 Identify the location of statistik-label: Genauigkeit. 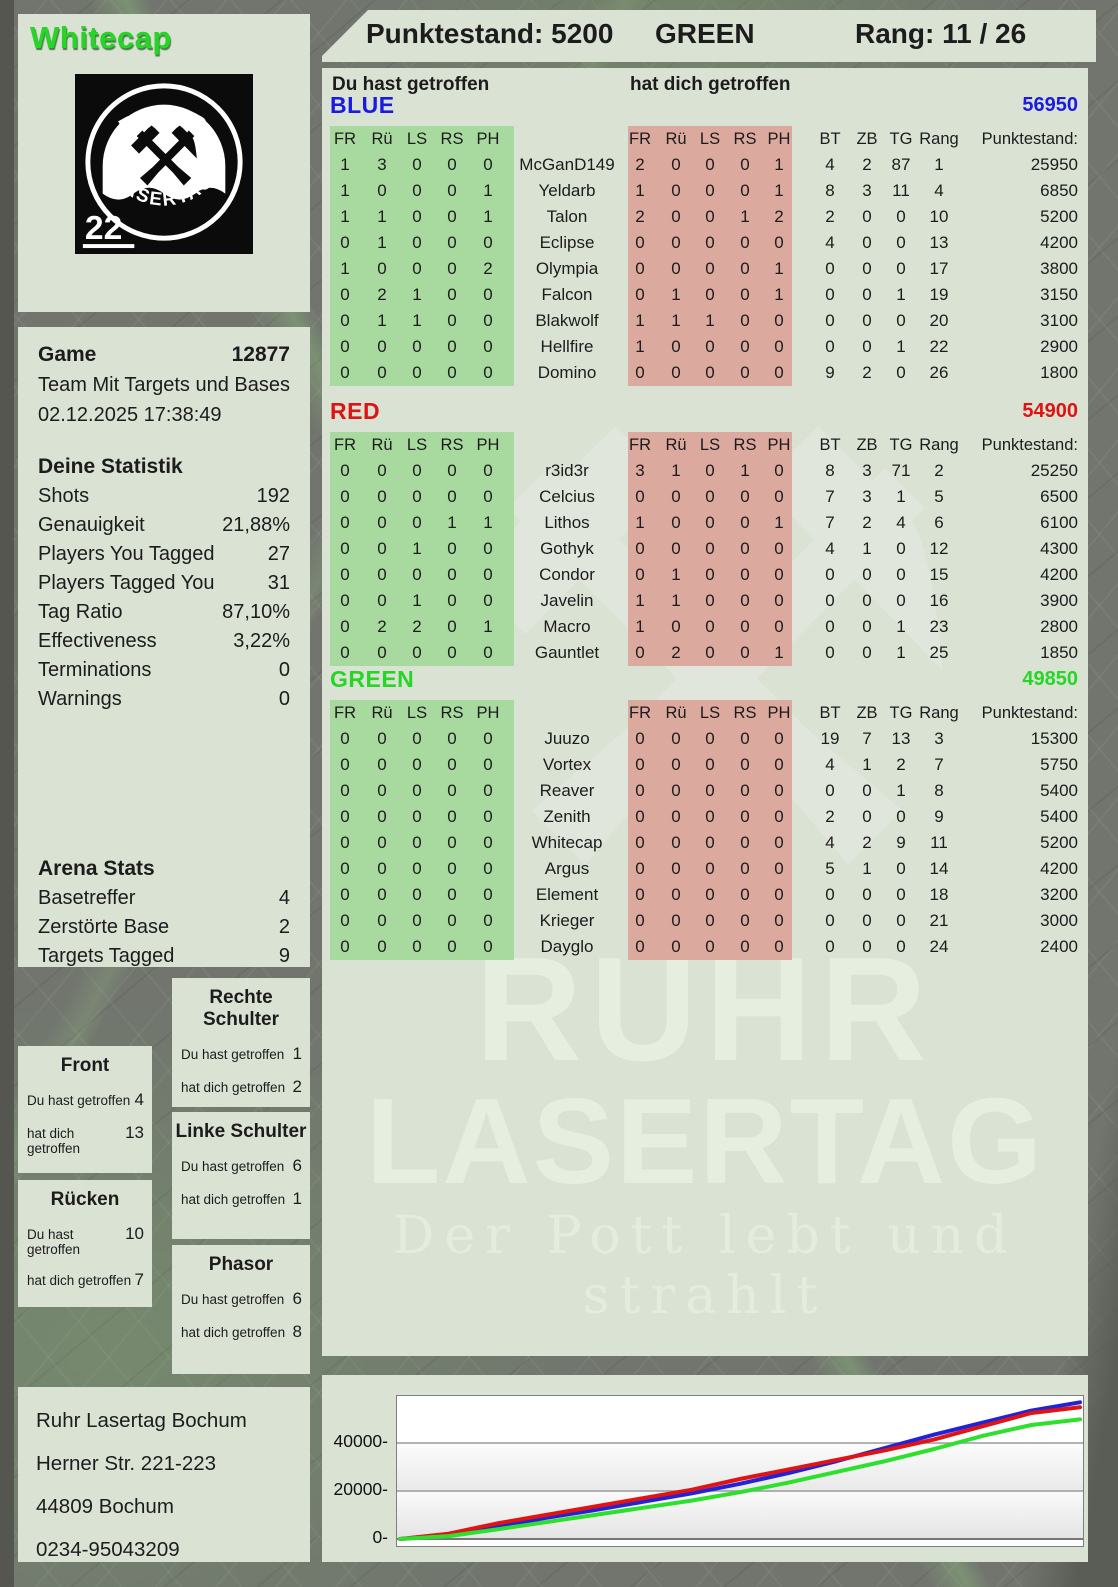
(91, 525).